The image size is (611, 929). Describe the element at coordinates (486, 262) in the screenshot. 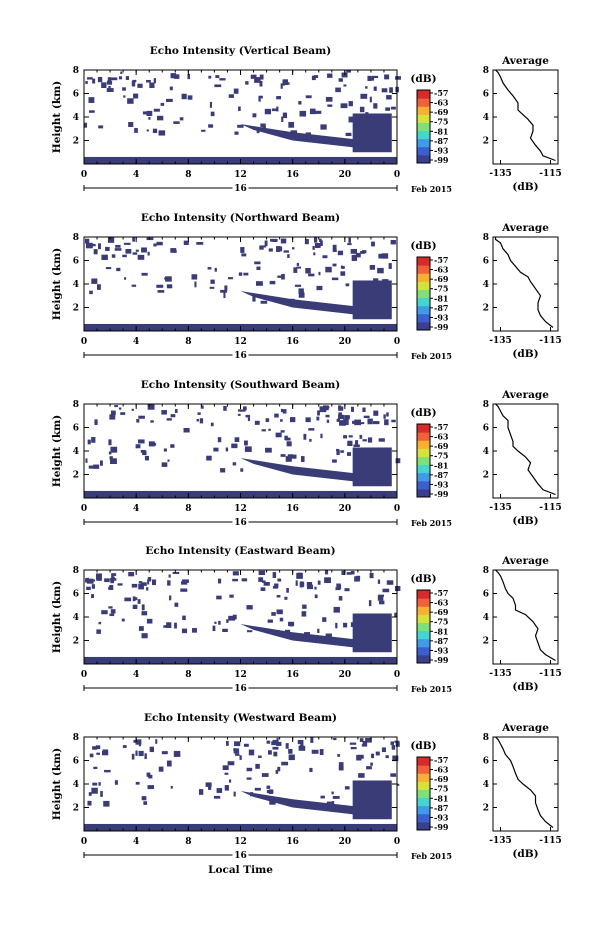

I see `average-y-tick-label: 6` at that location.